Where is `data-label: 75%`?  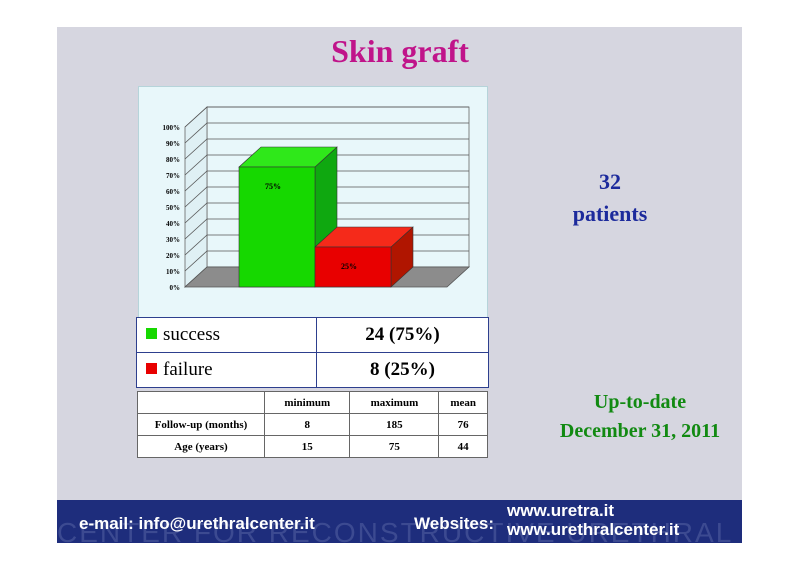
data-label: 75% is located at coordinates (273, 186).